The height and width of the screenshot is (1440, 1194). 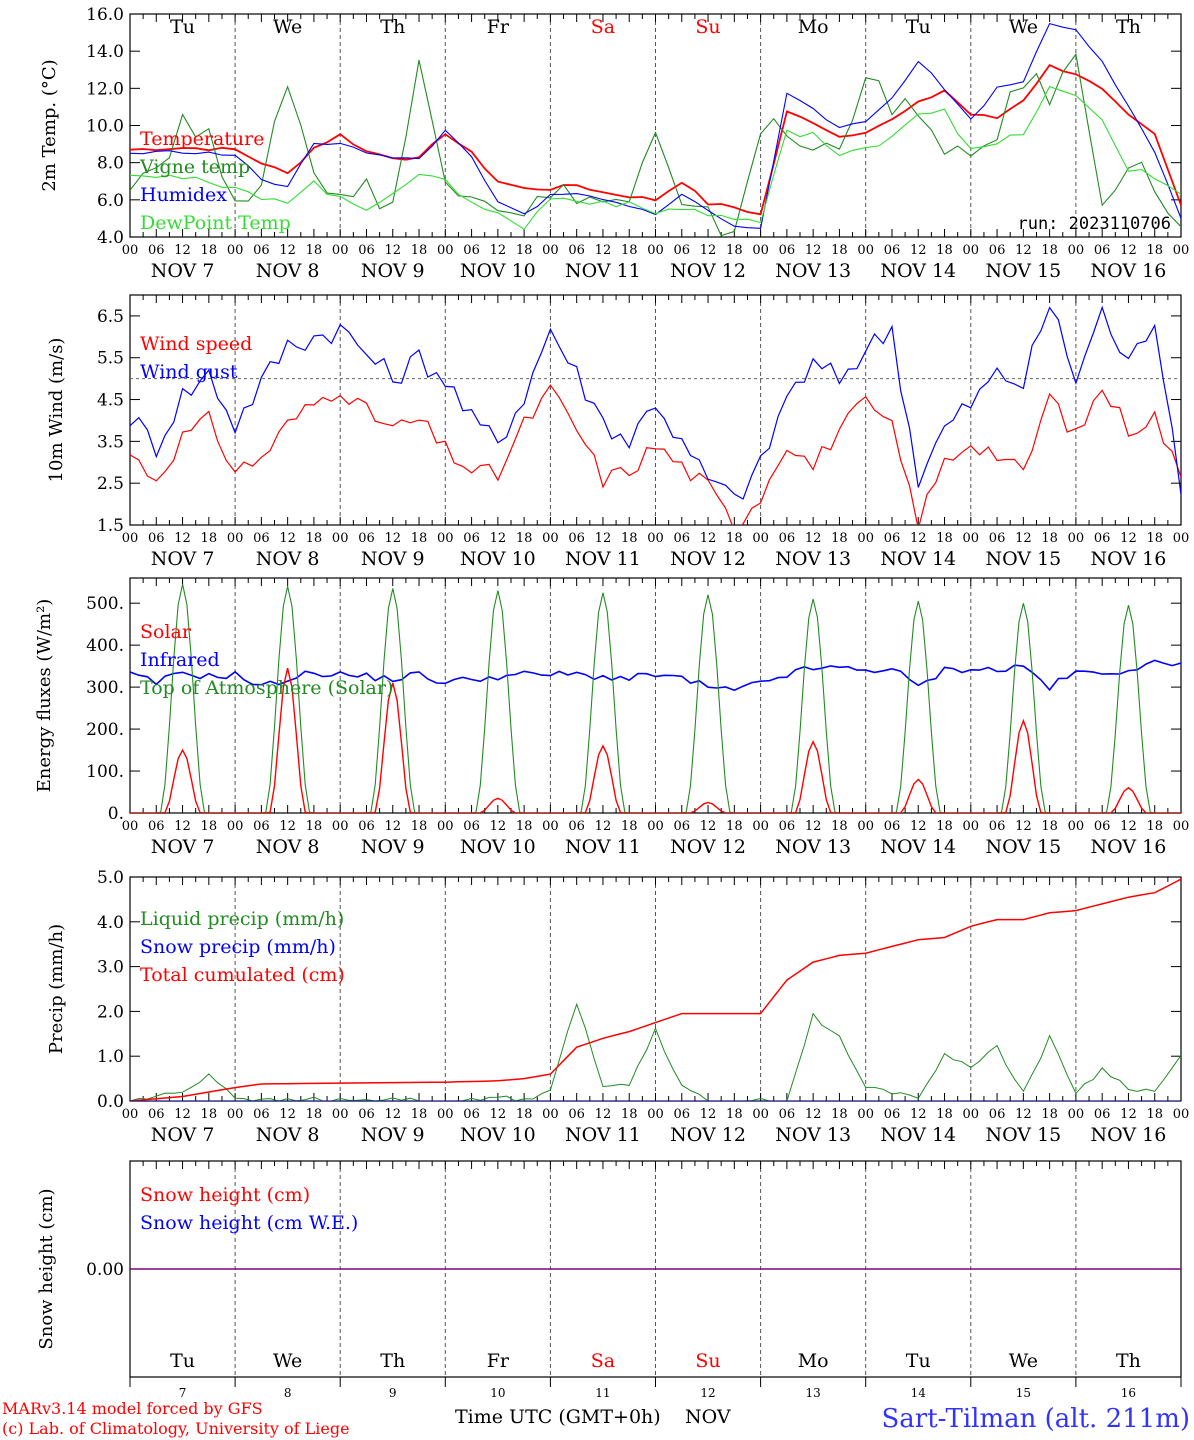 I want to click on run-label: run: 2023110706, so click(x=1094, y=224).